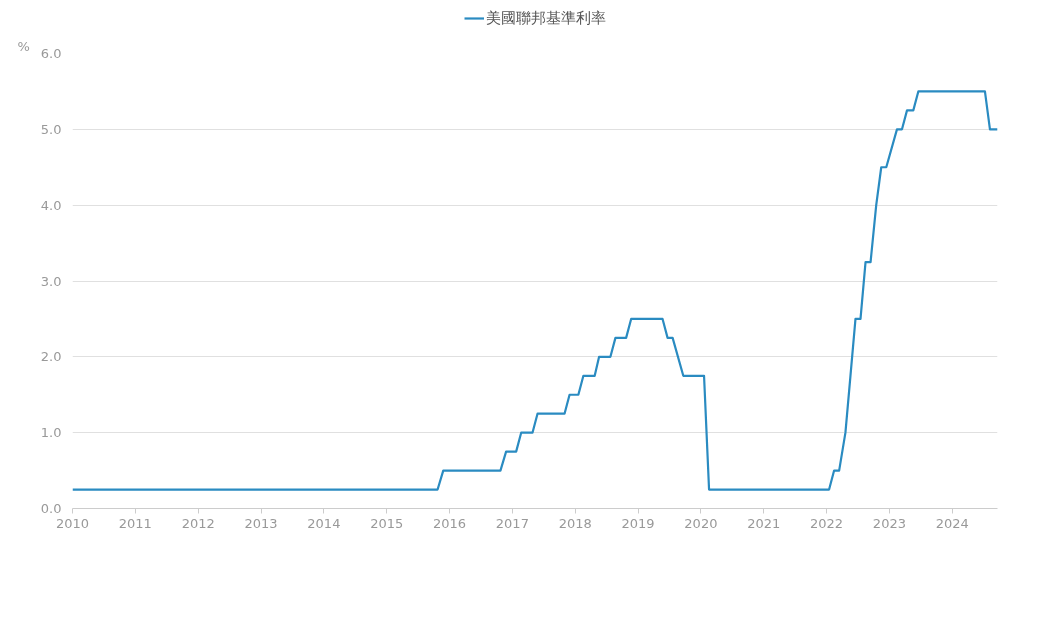 The width and height of the screenshot is (1039, 622). Describe the element at coordinates (51, 357) in the screenshot. I see `y-tick-label: 2.0` at that location.